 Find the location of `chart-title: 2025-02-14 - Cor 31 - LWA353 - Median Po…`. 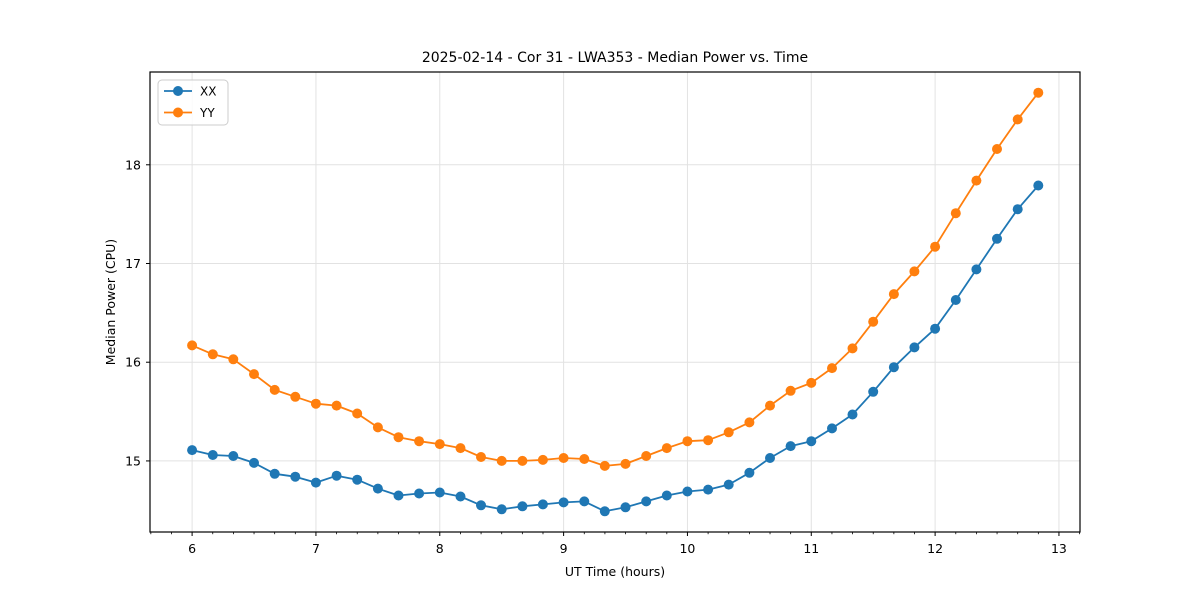

chart-title: 2025-02-14 - Cor 31 - LWA353 - Median Po… is located at coordinates (615, 58).